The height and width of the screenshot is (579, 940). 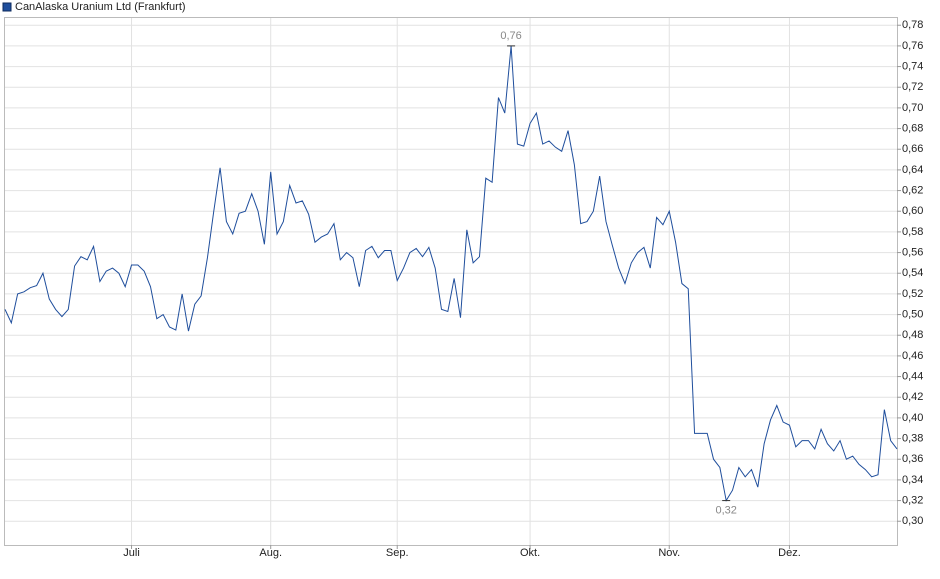 What do you see at coordinates (912, 418) in the screenshot?
I see `y-tick-label: 0,40` at bounding box center [912, 418].